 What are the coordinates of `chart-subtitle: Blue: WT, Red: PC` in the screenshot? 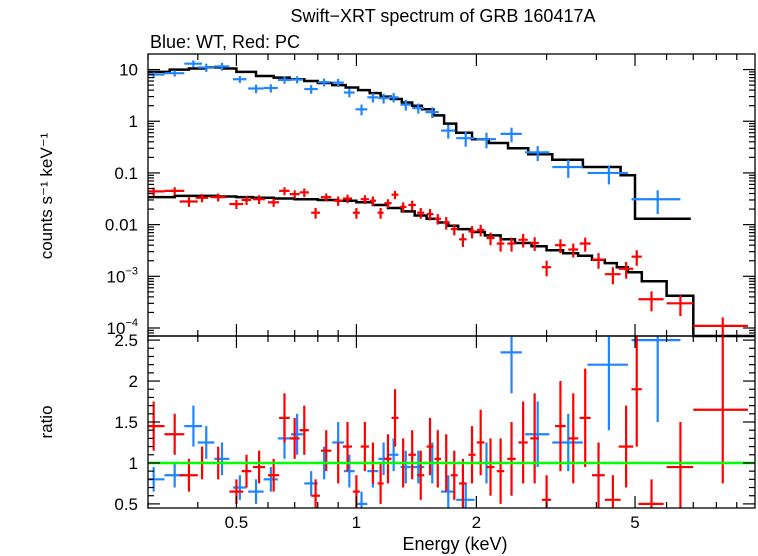 It's located at (225, 42).